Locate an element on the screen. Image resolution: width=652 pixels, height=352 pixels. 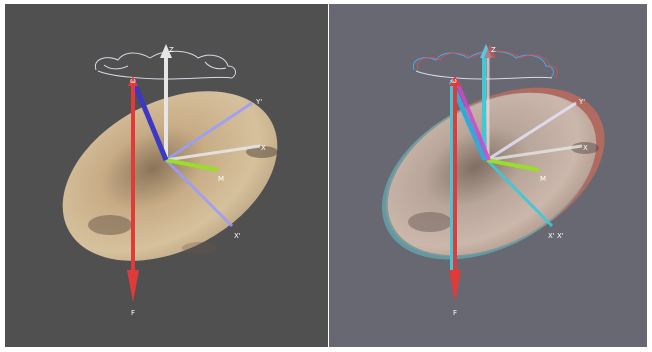
label-x-prime: X' is located at coordinates (237, 236).